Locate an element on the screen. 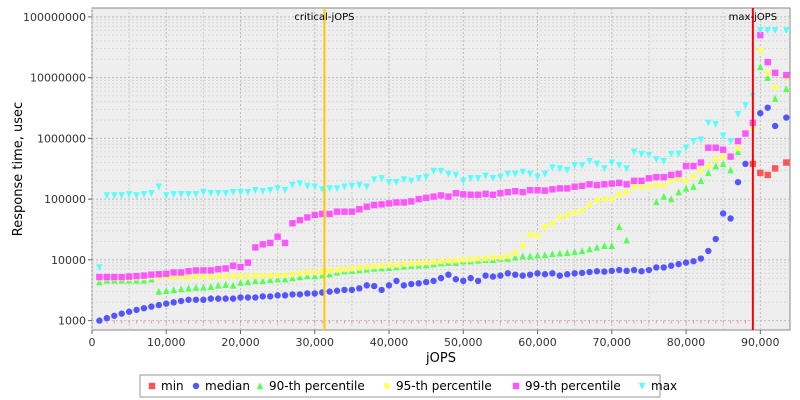 Image resolution: width=800 pixels, height=400 pixels. legend-label: max is located at coordinates (664, 386).